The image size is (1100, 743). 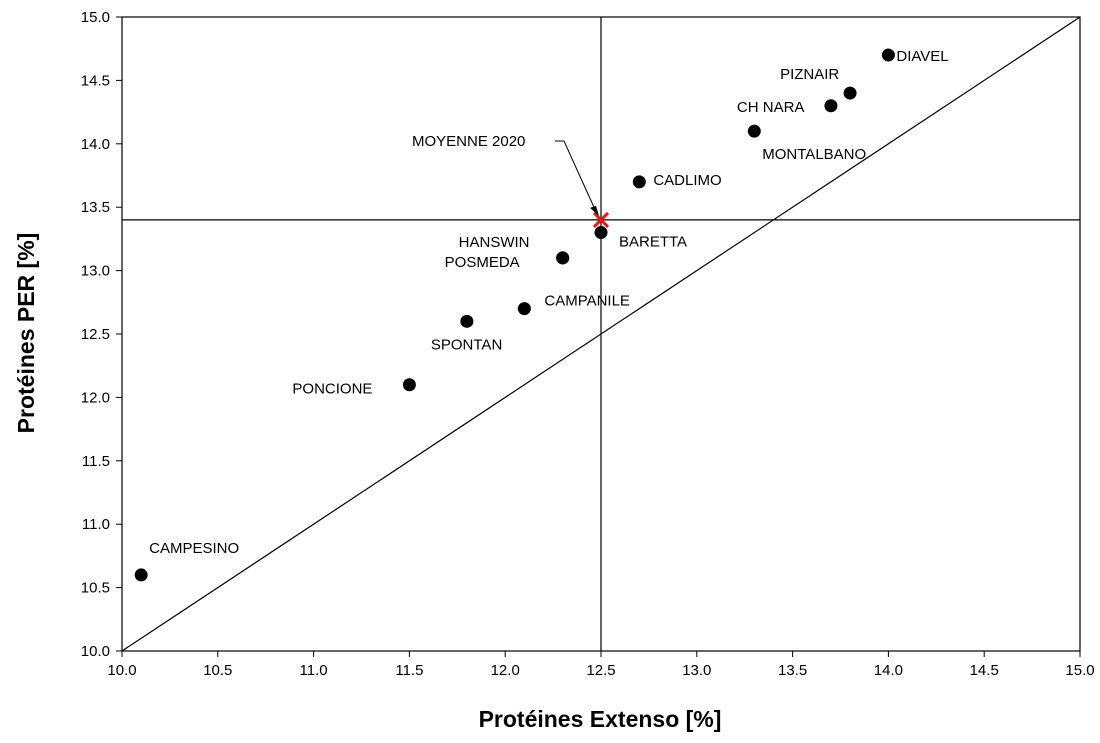 I want to click on y-tick-label: 14.5, so click(x=95, y=80).